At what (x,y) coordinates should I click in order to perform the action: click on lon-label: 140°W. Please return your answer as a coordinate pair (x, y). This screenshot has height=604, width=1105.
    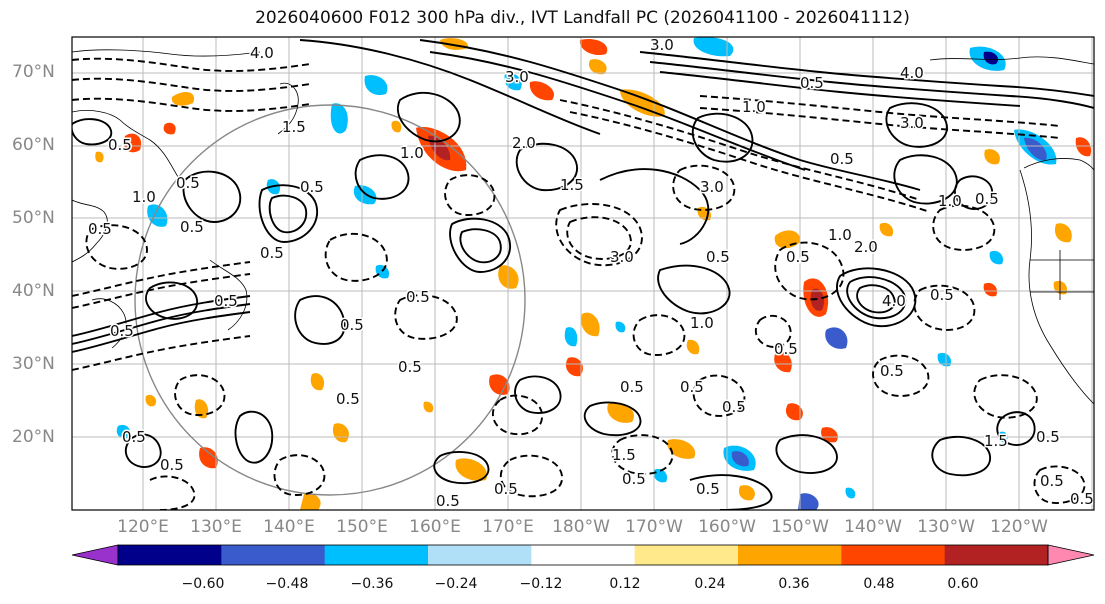
    Looking at the image, I should click on (873, 527).